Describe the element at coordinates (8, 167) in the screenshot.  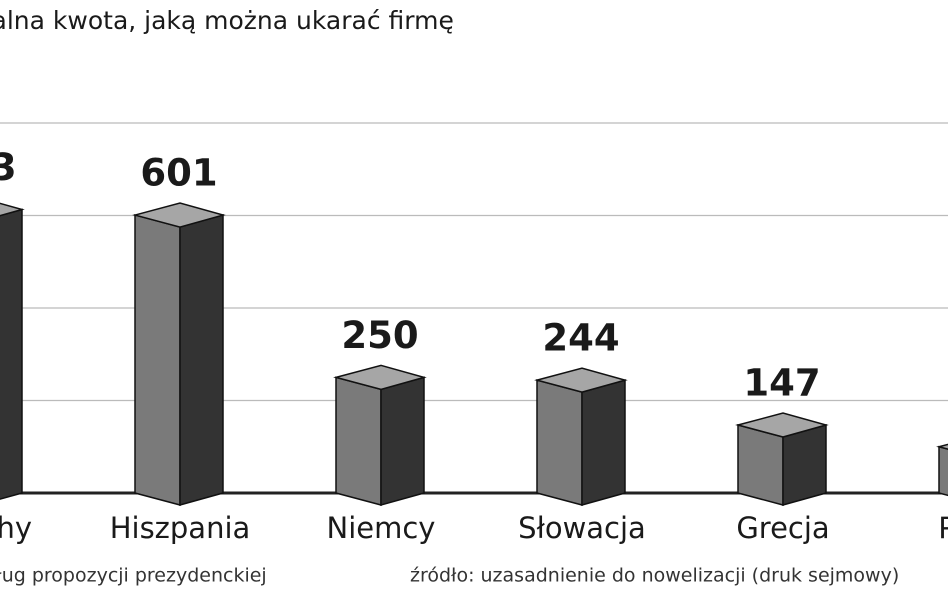
I see `value-label: 613` at that location.